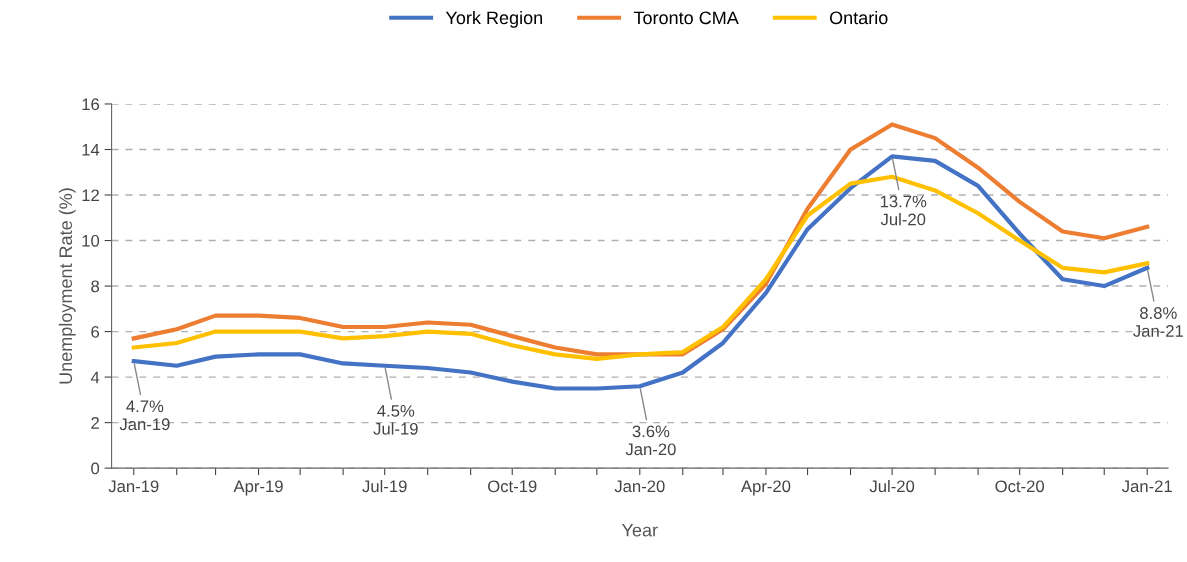  What do you see at coordinates (258, 488) in the screenshot?
I see `x-tick-label: Apr-19` at bounding box center [258, 488].